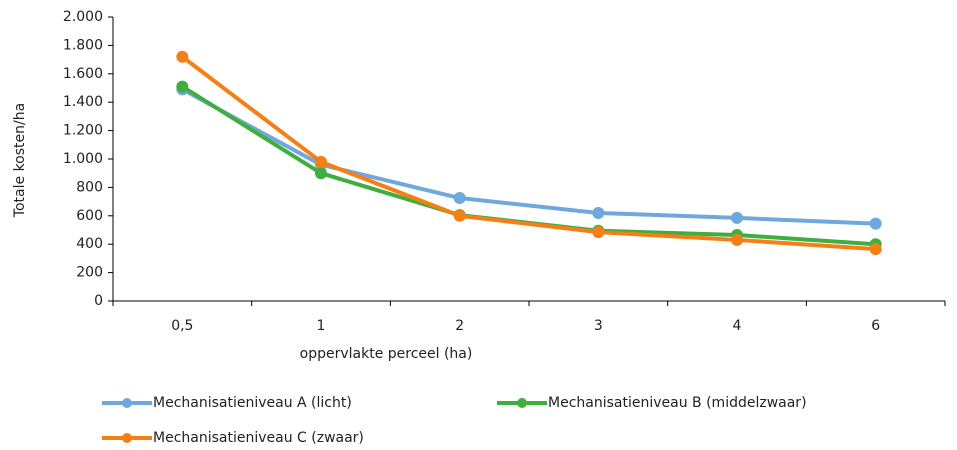  What do you see at coordinates (83, 45) in the screenshot?
I see `y-tick-label: 1.800` at bounding box center [83, 45].